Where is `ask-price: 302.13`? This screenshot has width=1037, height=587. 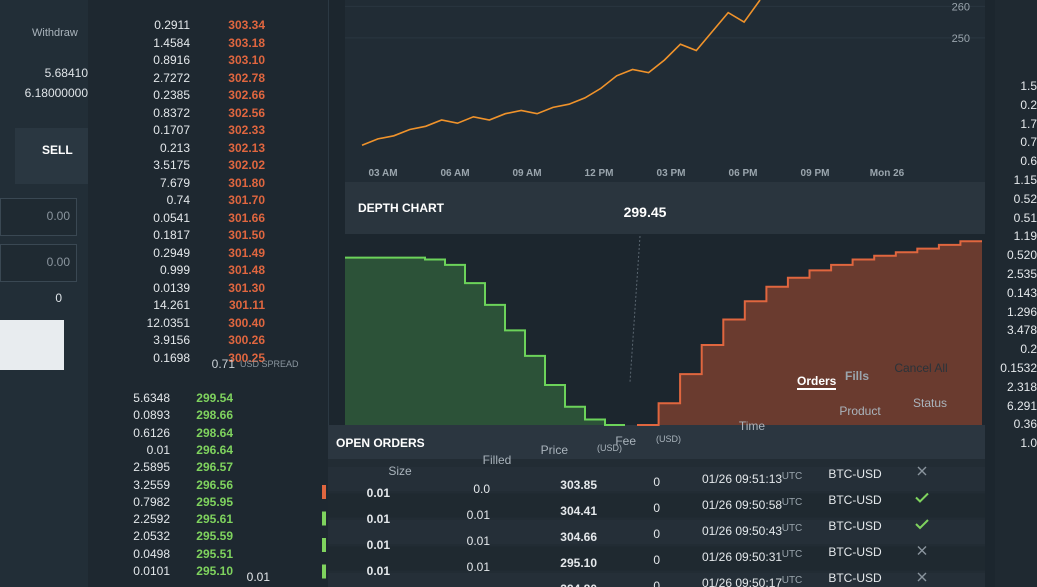
ask-price: 302.13 is located at coordinates (246, 147).